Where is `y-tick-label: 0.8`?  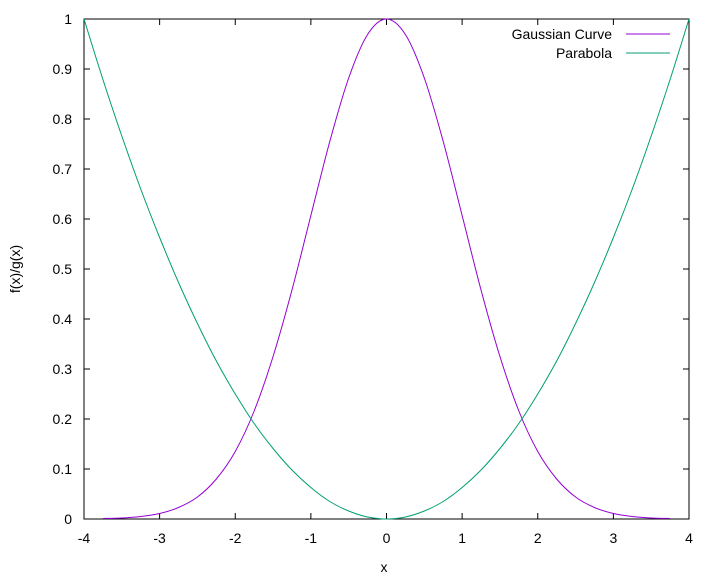
y-tick-label: 0.8 is located at coordinates (63, 119).